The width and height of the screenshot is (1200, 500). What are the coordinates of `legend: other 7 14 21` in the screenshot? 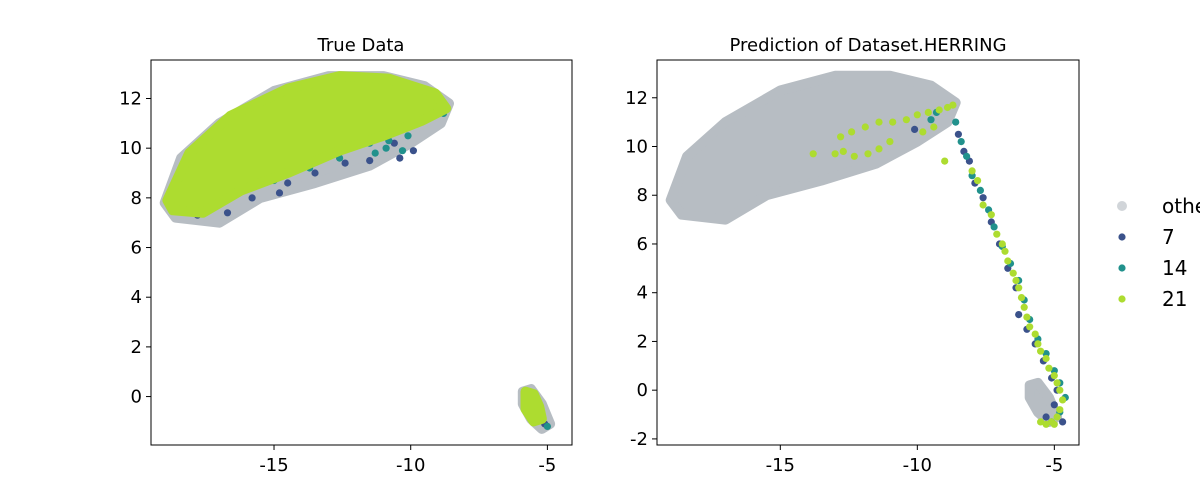 It's located at (1158, 252).